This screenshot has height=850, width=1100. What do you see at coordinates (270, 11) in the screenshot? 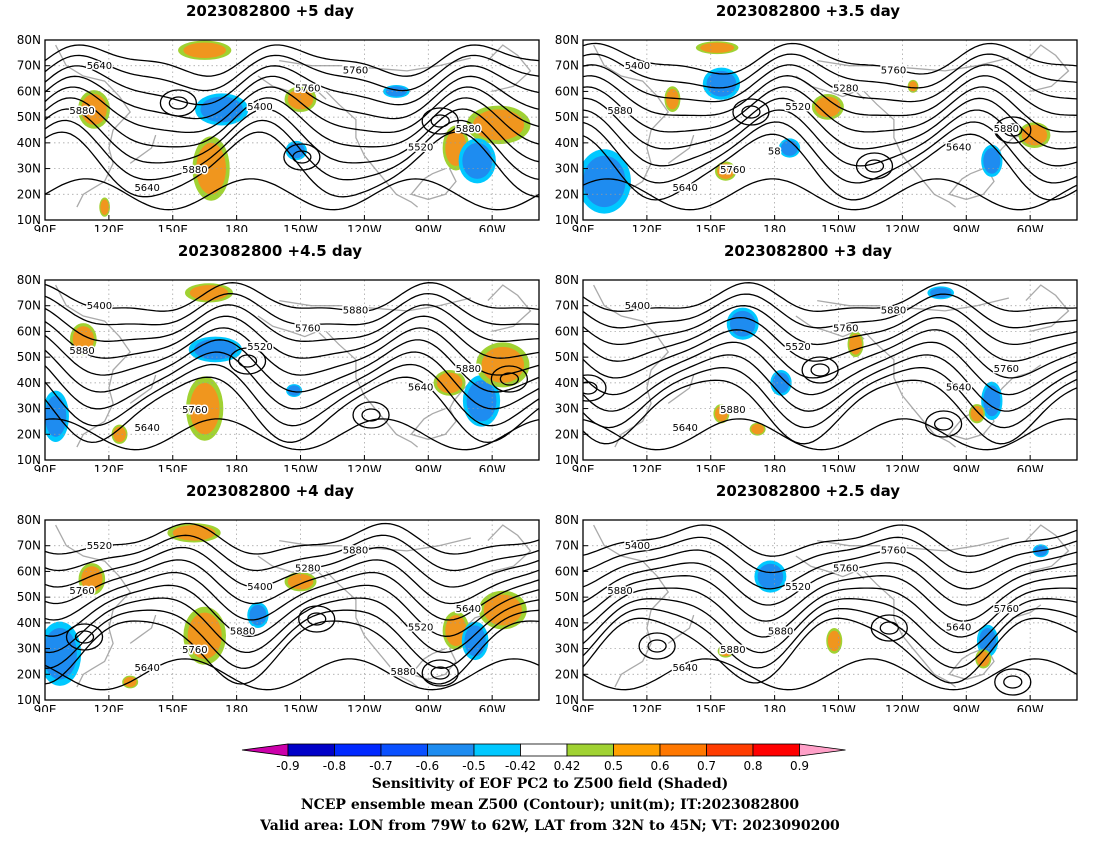
I see `panel-title: 2023082800 +5 day` at bounding box center [270, 11].